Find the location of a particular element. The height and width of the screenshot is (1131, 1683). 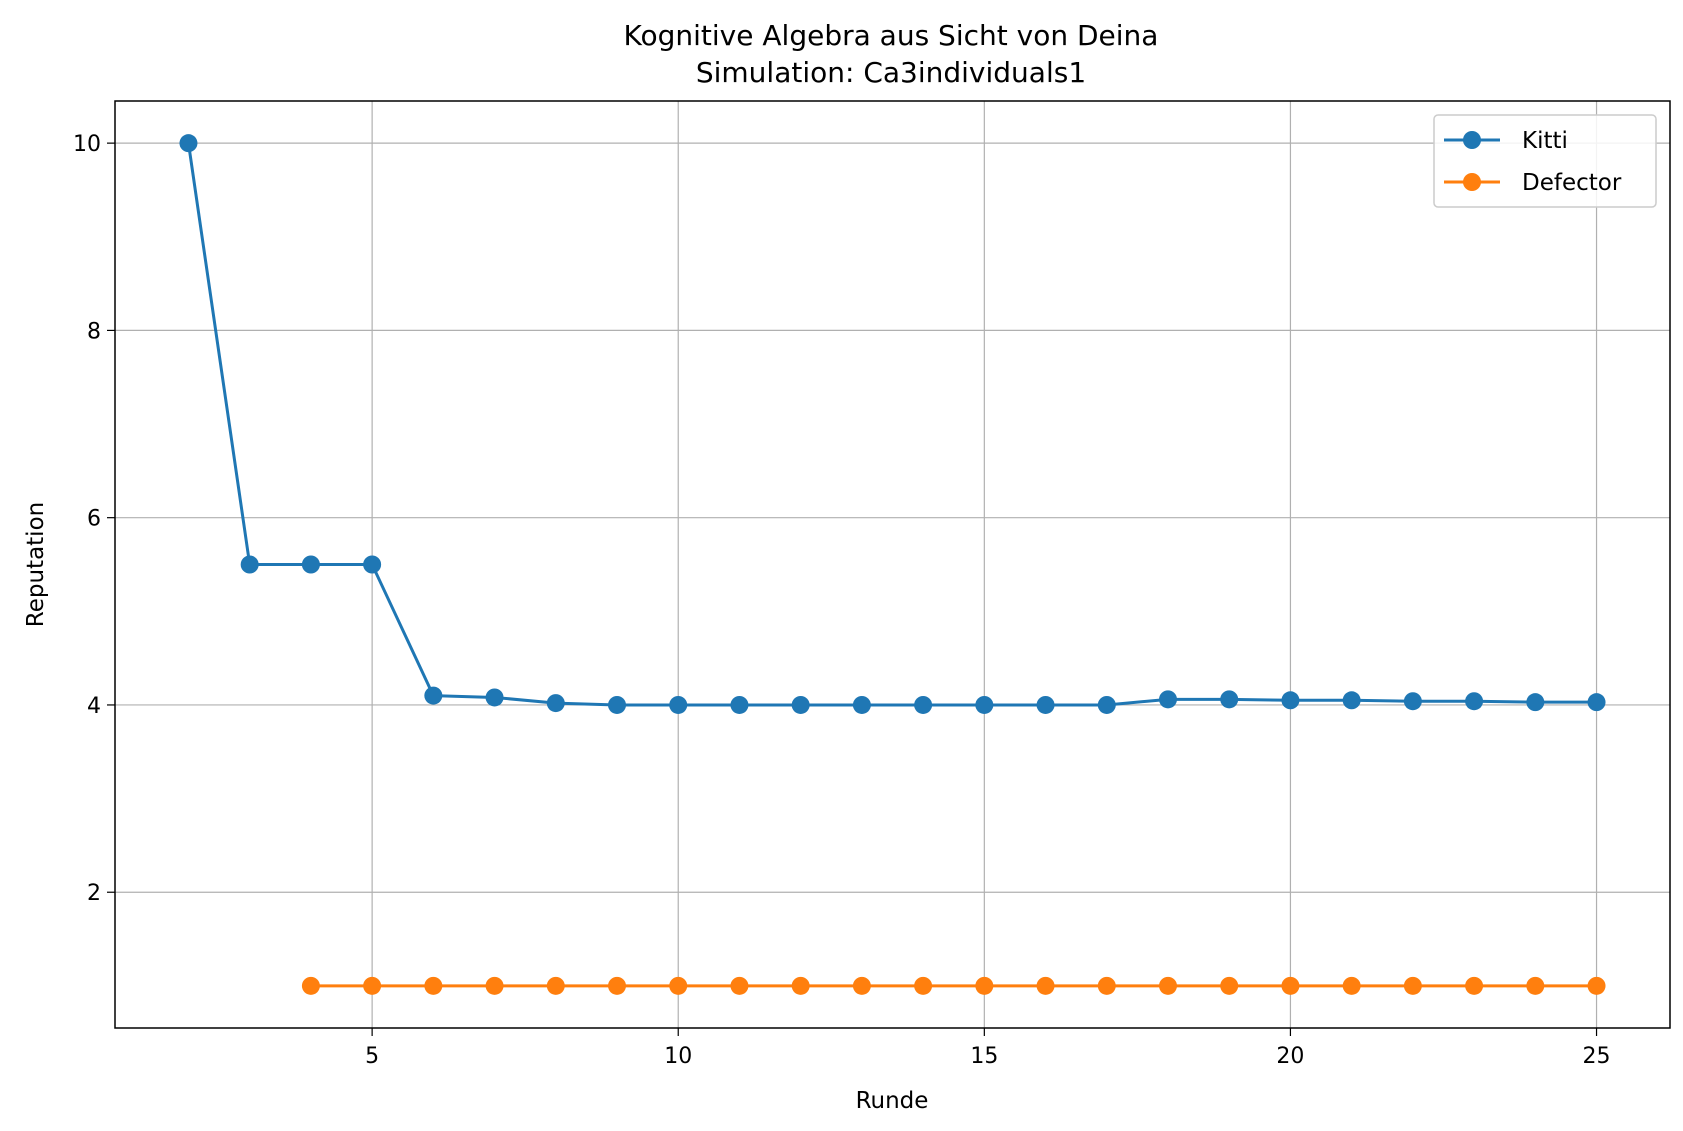

y-tick-label: 4 is located at coordinates (94, 706).